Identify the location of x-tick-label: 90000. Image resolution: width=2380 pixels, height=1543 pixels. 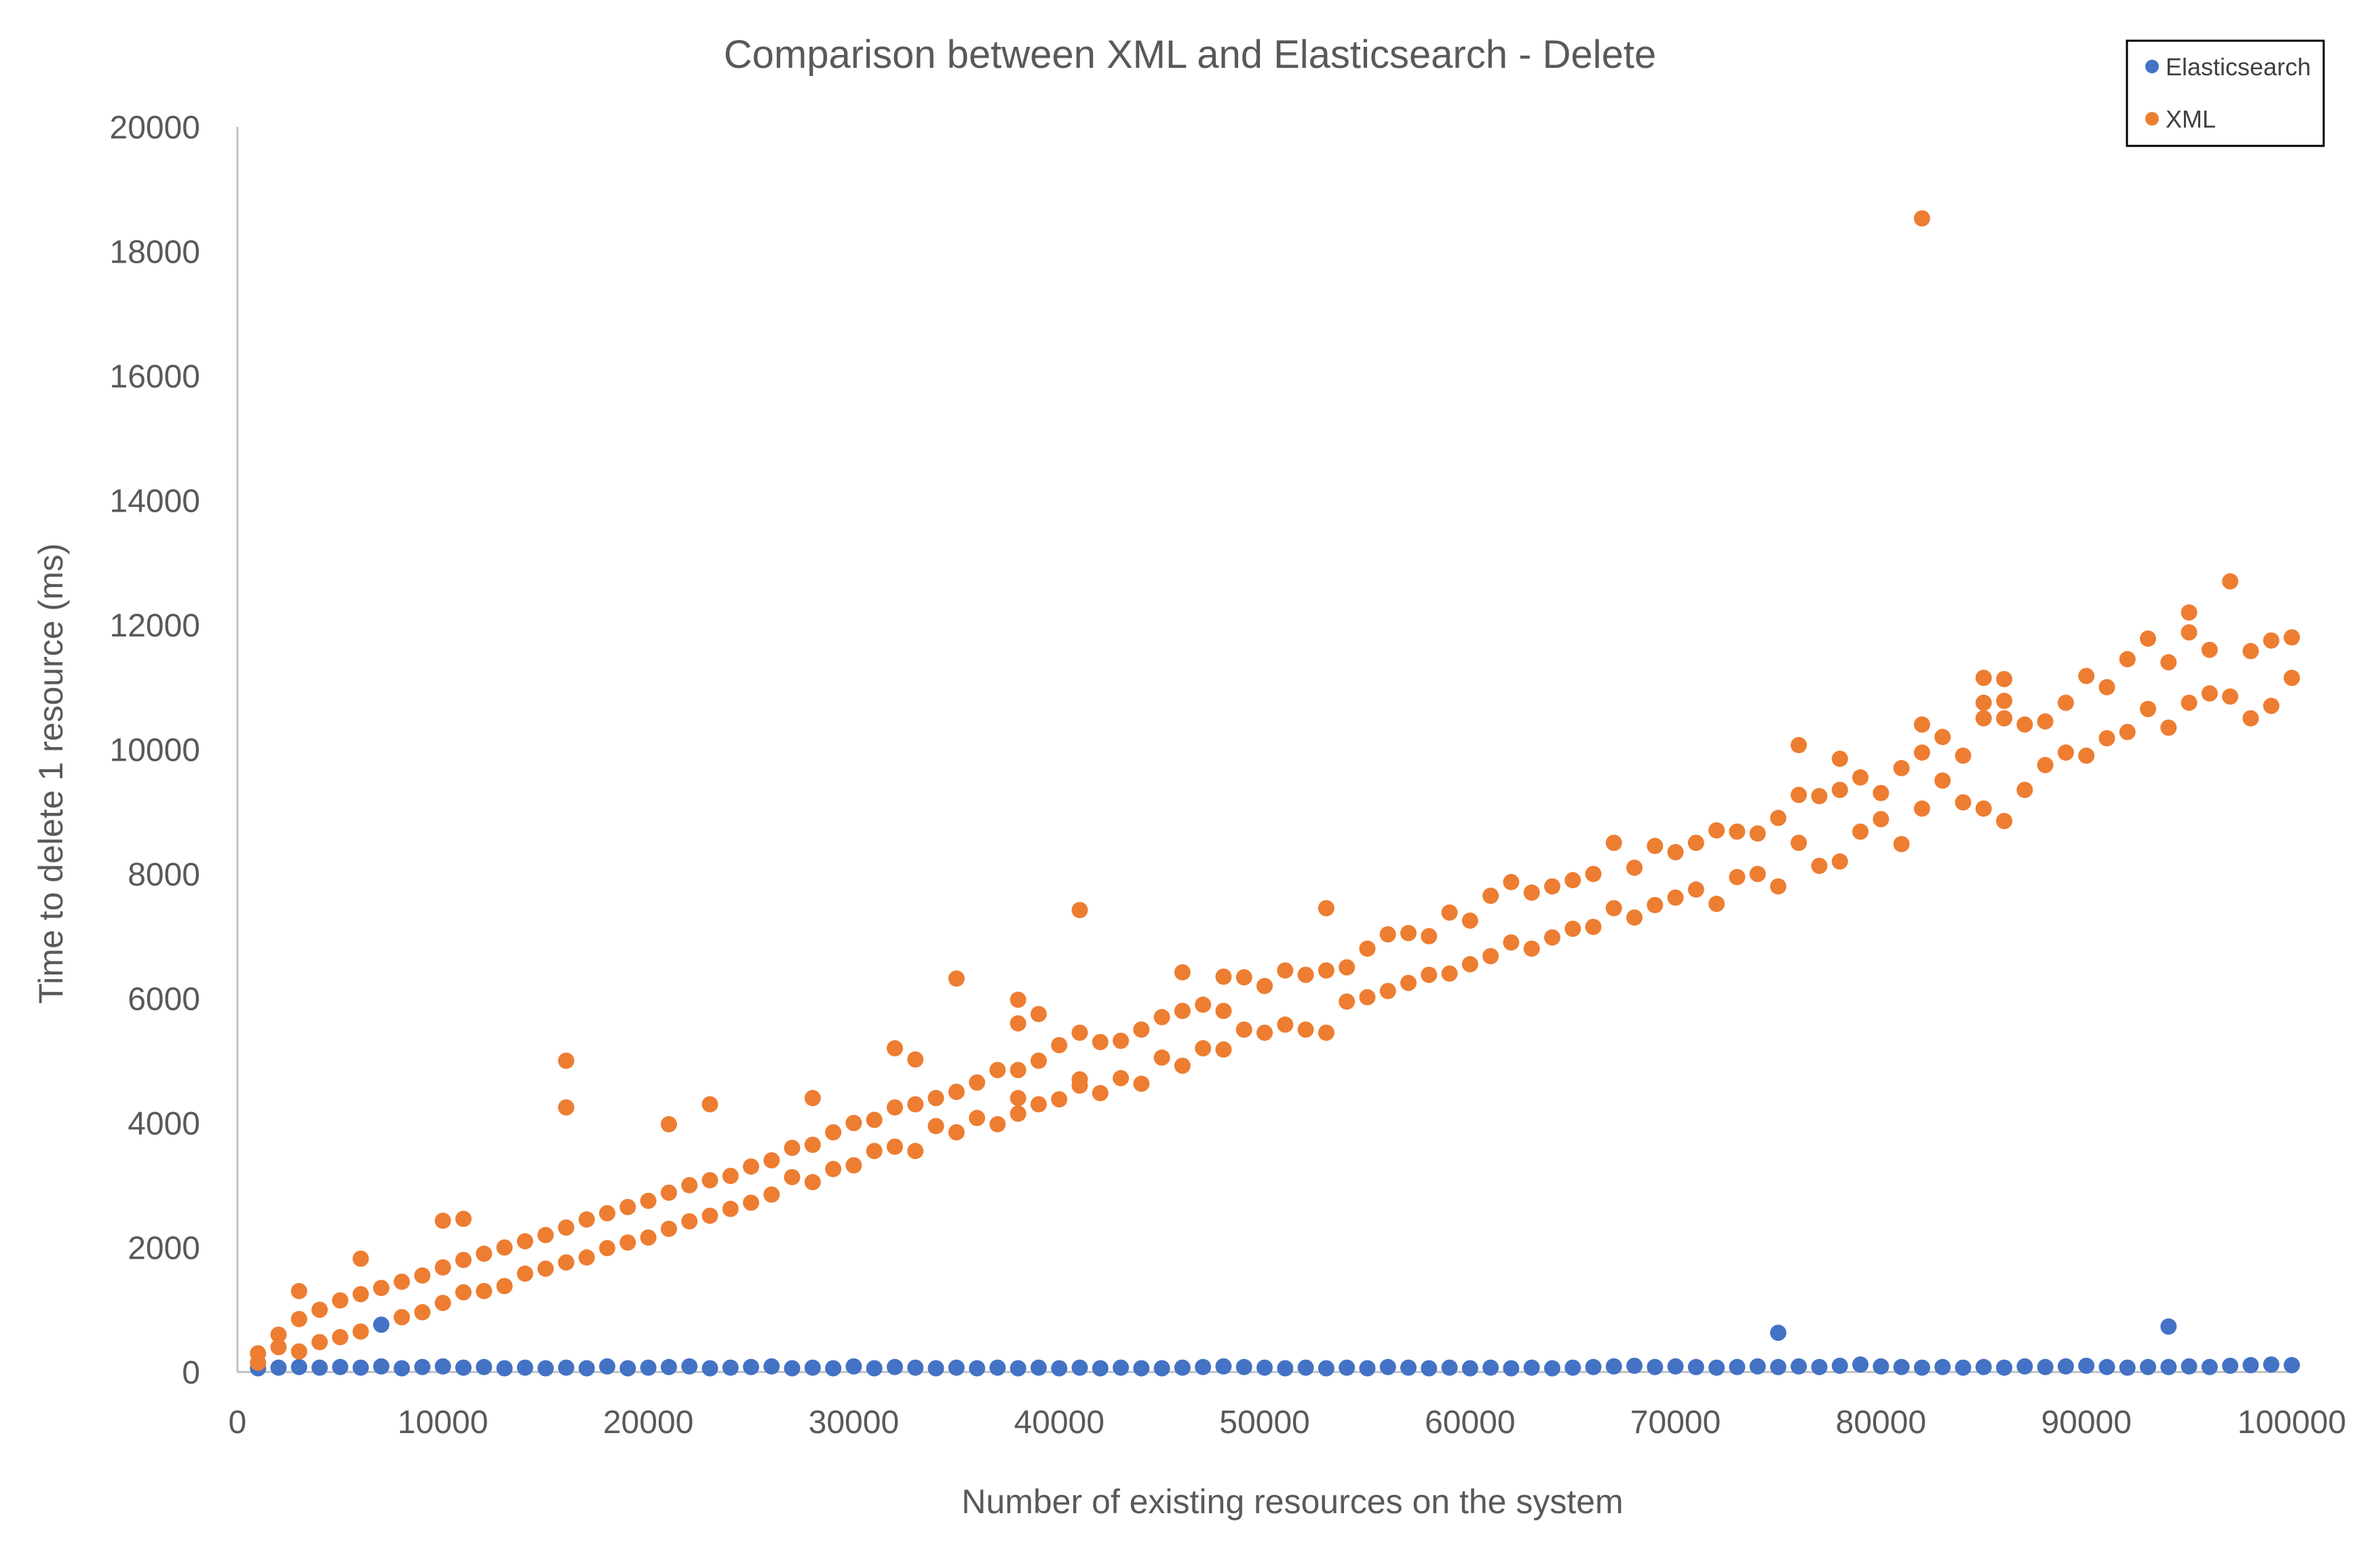
(2086, 1423).